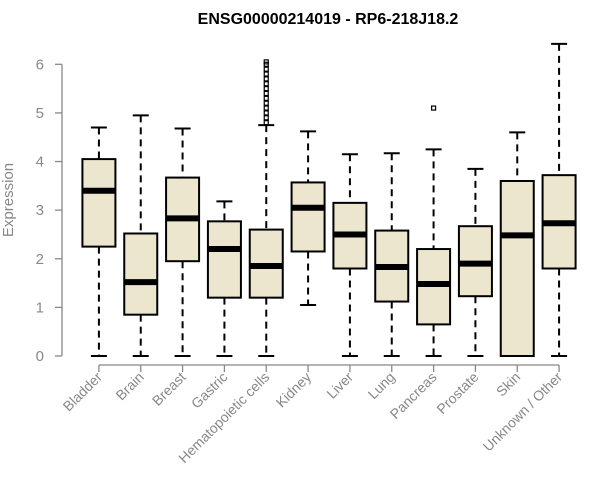  Describe the element at coordinates (169, 389) in the screenshot. I see `x-tick-label: Breast` at that location.